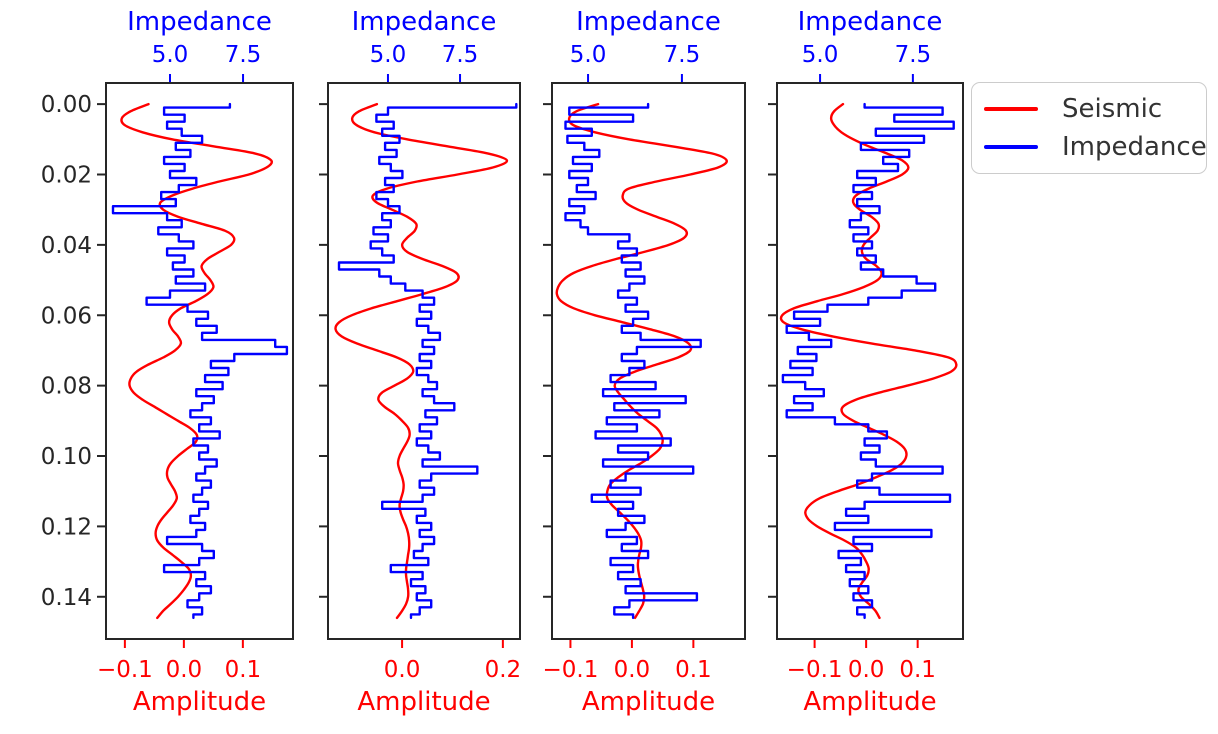 This screenshot has width=1218, height=734. I want to click on depth-tick-label: 0.02, so click(66, 175).